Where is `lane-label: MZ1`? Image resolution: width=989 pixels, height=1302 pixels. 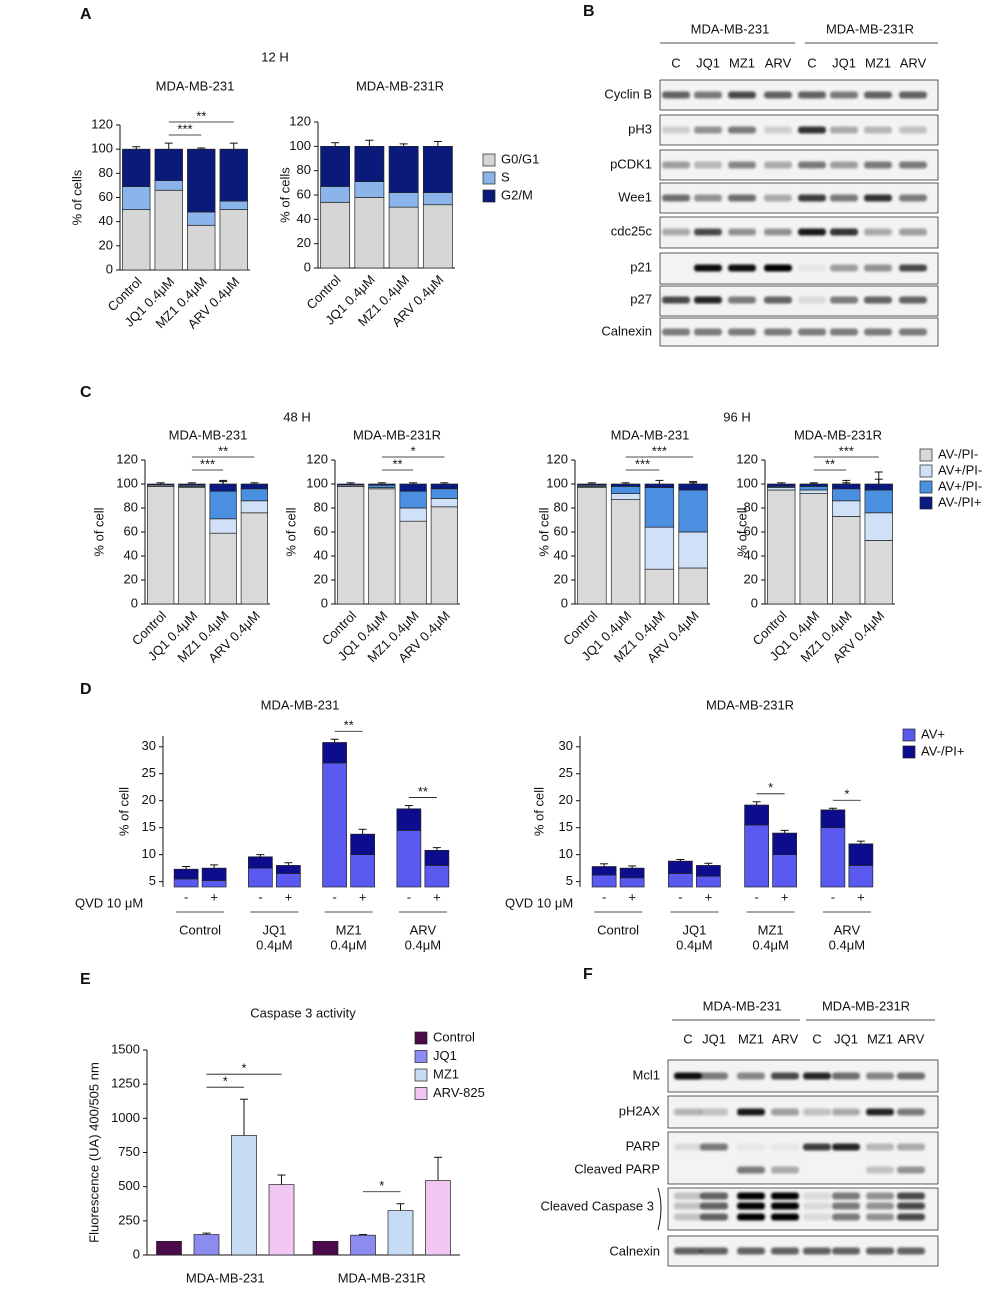 lane-label: MZ1 is located at coordinates (878, 62).